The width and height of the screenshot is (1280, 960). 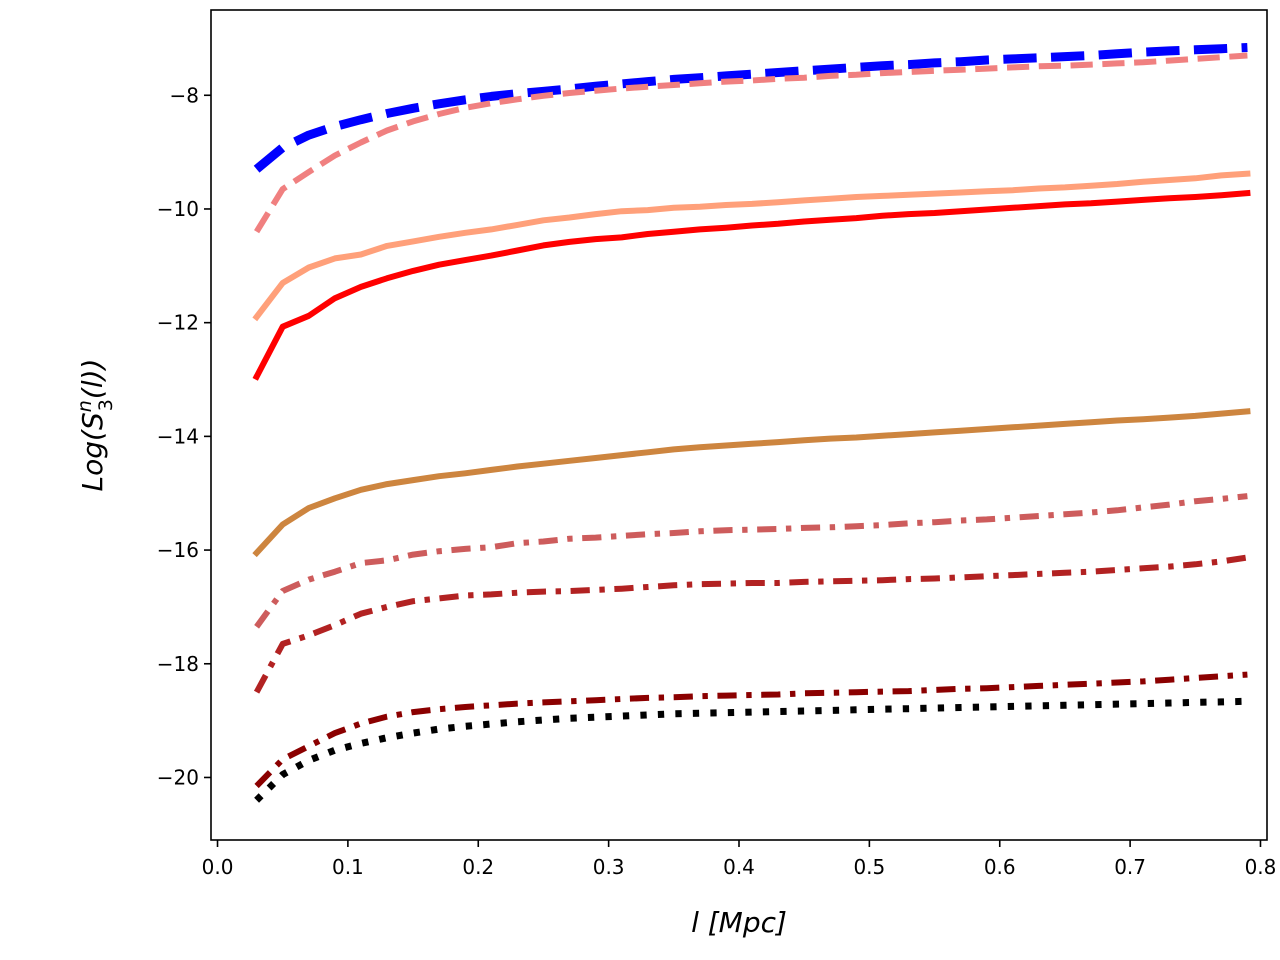 What do you see at coordinates (348, 867) in the screenshot?
I see `x-tick-label: 0.1` at bounding box center [348, 867].